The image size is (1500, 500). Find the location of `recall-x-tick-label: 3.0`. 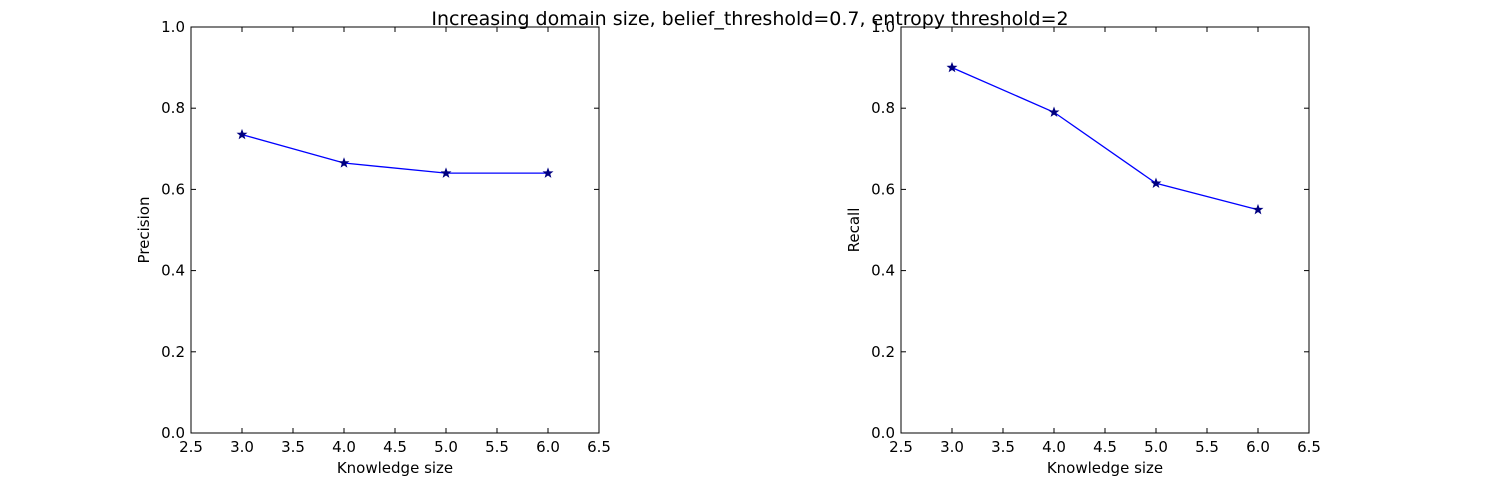

recall-x-tick-label: 3.0 is located at coordinates (952, 447).